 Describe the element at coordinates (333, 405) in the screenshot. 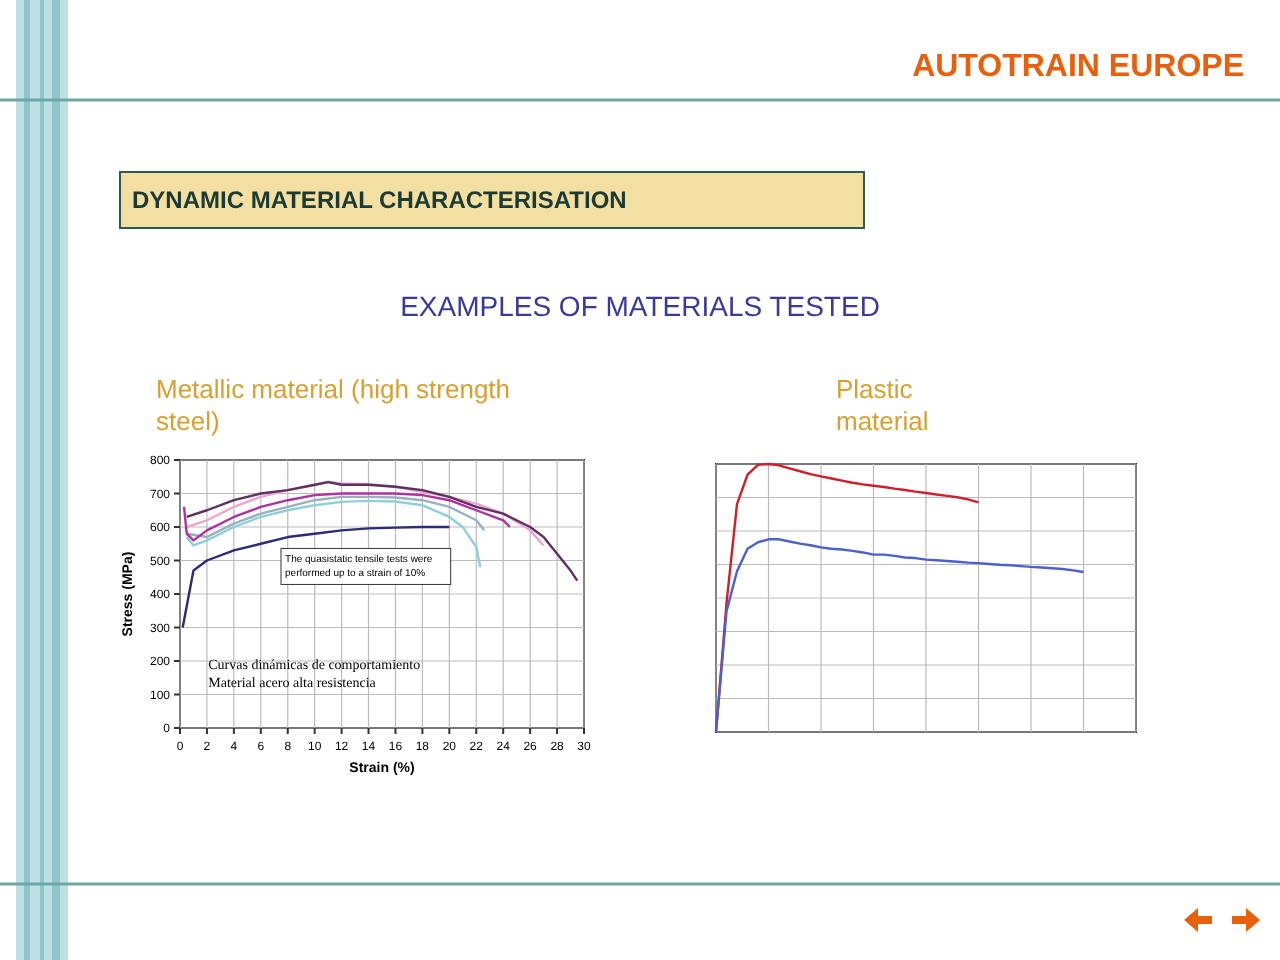

I see `chart-title: Metallic material (high strength steel)` at that location.